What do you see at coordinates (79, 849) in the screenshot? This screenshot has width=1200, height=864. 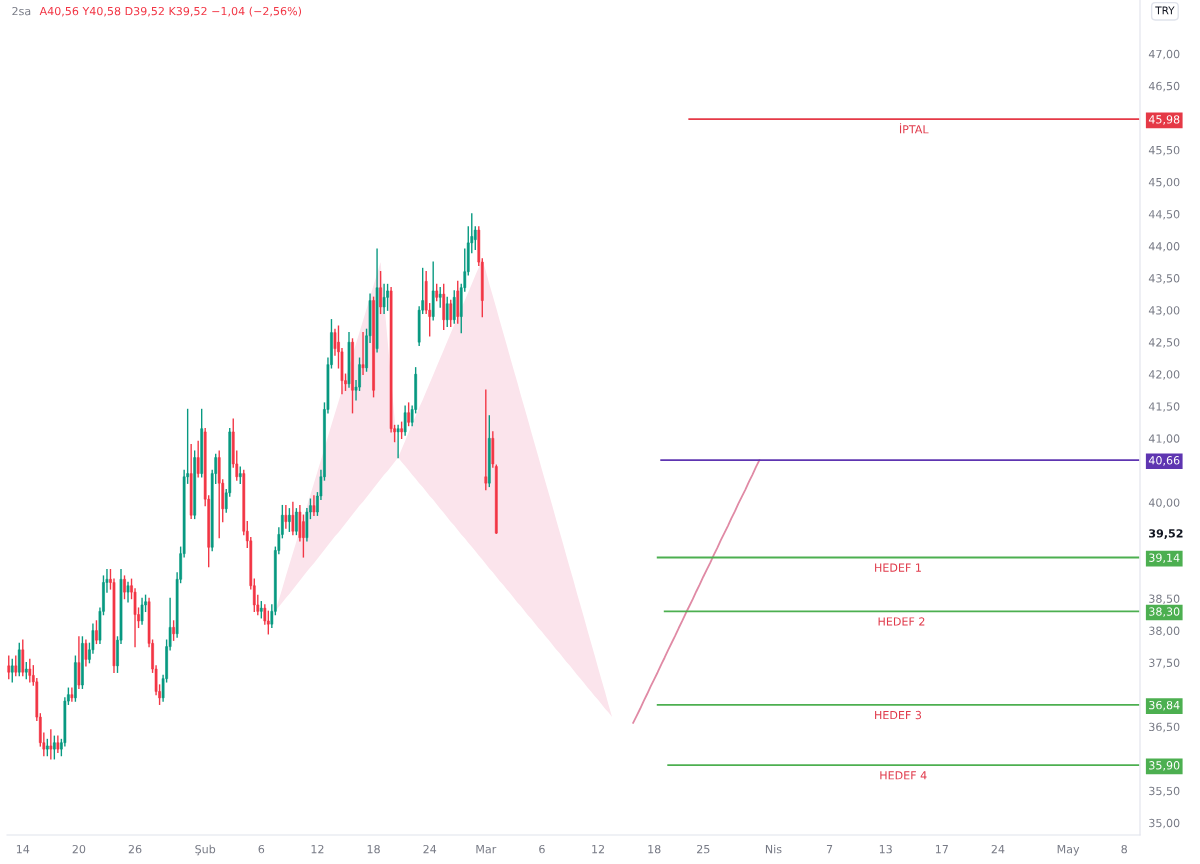 I see `x-tick-label: 20` at bounding box center [79, 849].